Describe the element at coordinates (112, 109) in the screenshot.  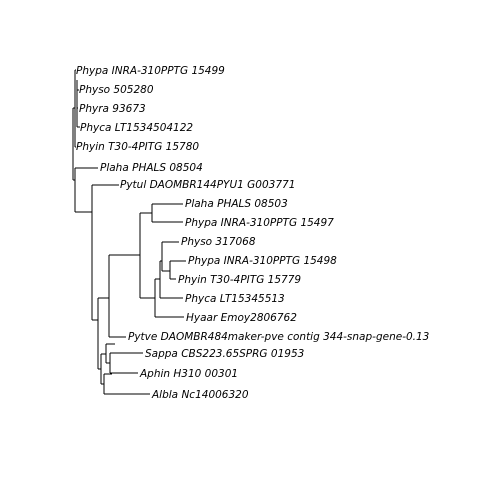
I see `tip-label: Phyra 93673` at that location.